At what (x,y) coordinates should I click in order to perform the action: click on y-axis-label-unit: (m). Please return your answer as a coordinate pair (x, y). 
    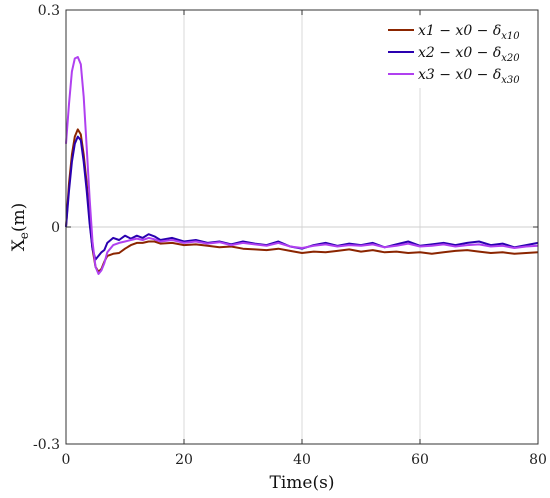
    Looking at the image, I should click on (19, 217).